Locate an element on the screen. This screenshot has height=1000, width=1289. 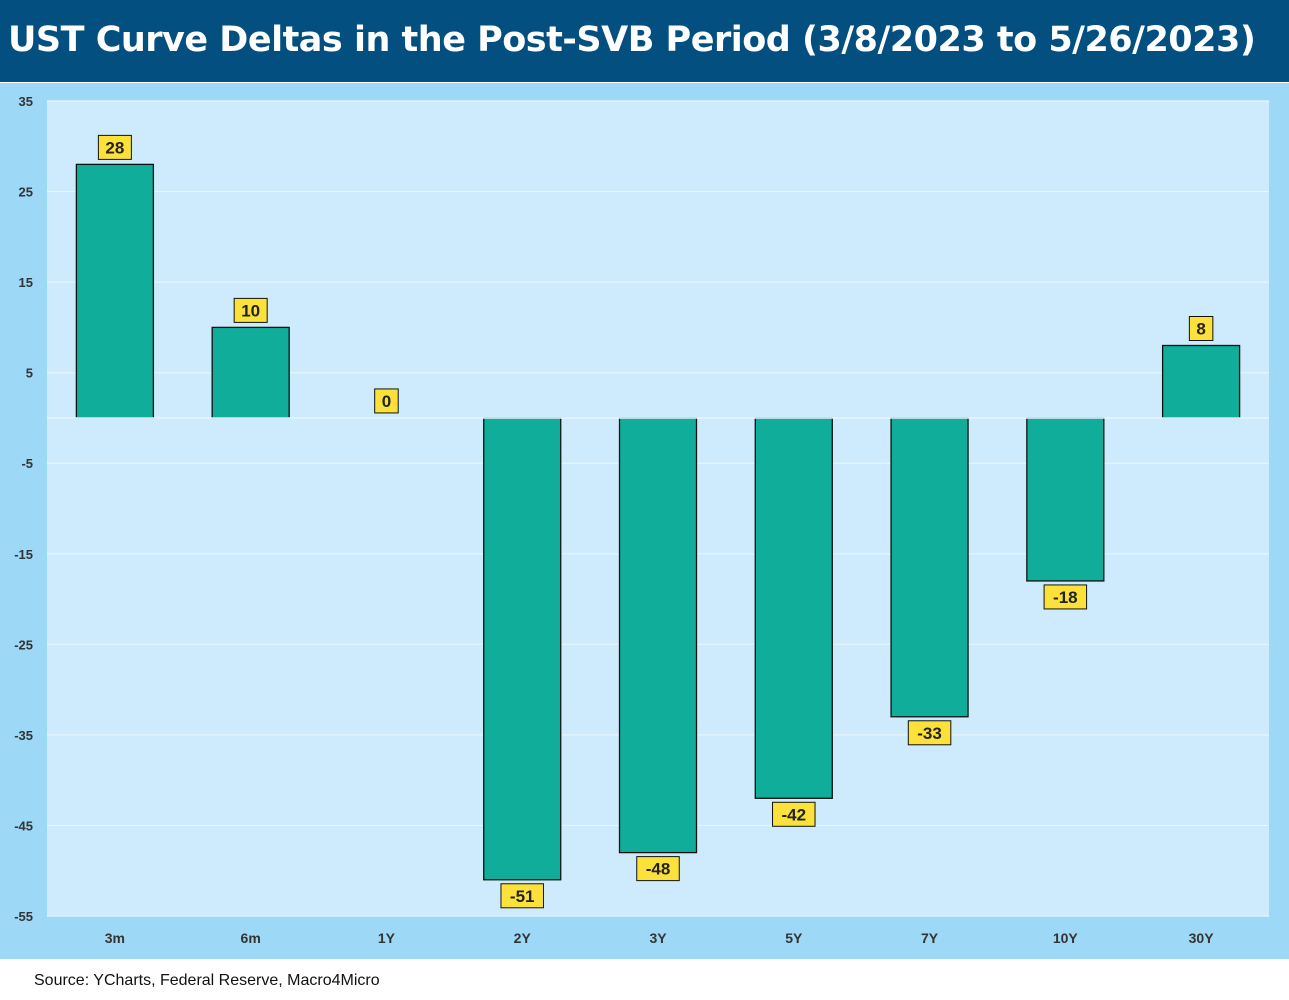
y-tick-label: -25 is located at coordinates (23, 644).